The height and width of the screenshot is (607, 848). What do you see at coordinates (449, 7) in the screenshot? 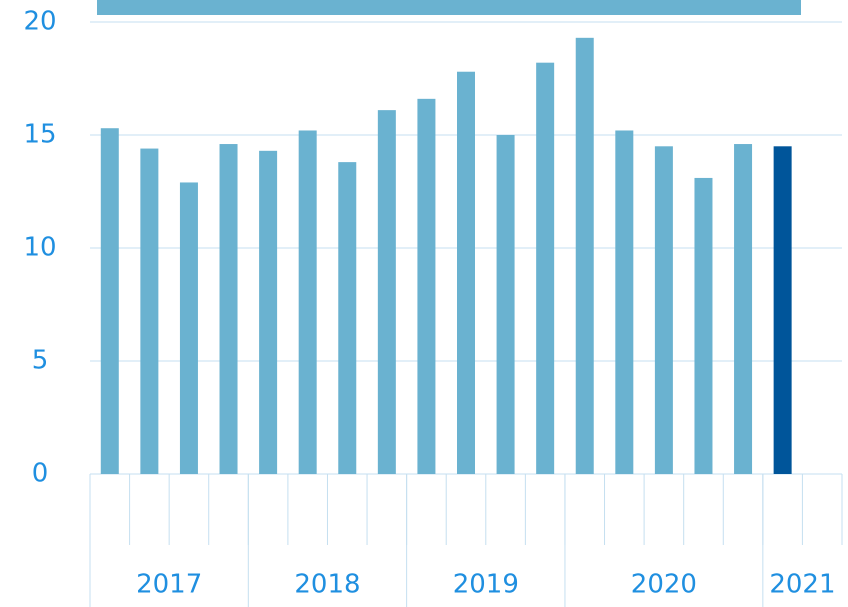
I see `title-banner` at bounding box center [449, 7].